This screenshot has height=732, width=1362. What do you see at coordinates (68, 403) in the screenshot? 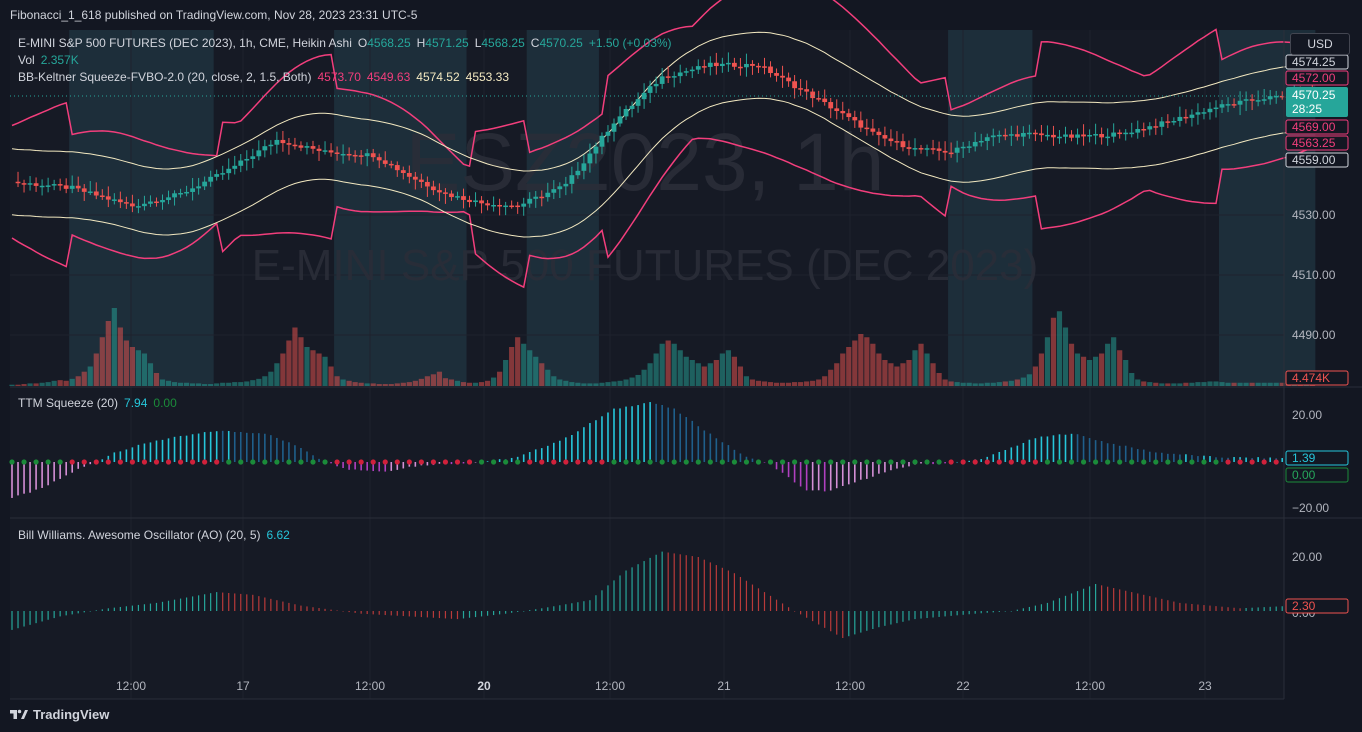
I see `ttm-label: TTM Squeeze (20)` at bounding box center [68, 403].